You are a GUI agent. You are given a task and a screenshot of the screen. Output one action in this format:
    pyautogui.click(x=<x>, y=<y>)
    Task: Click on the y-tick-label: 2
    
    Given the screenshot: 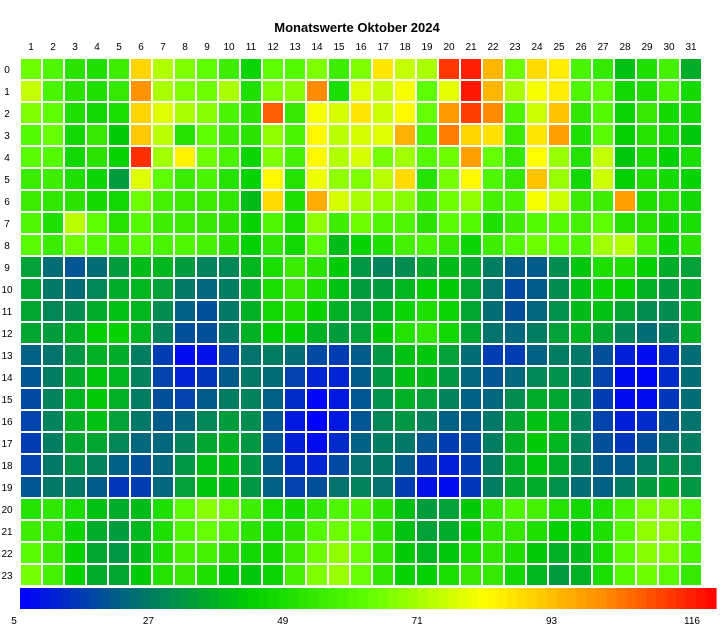 What is the action you would take?
    pyautogui.click(x=7, y=114)
    